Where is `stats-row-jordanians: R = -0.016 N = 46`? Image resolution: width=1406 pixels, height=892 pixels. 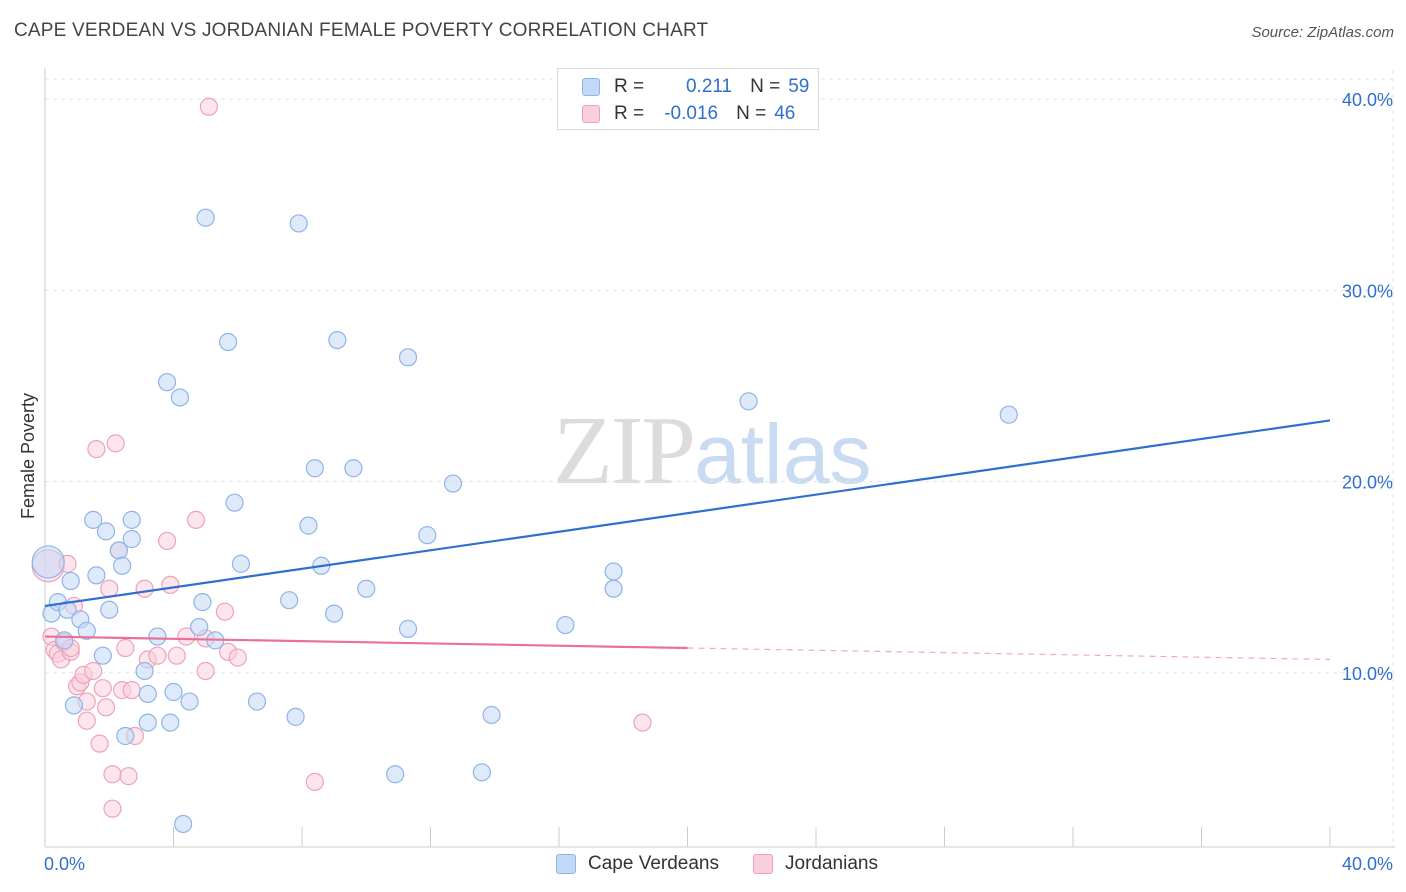 stats-row-jordanians: R = -0.016 N = 46 is located at coordinates (688, 114).